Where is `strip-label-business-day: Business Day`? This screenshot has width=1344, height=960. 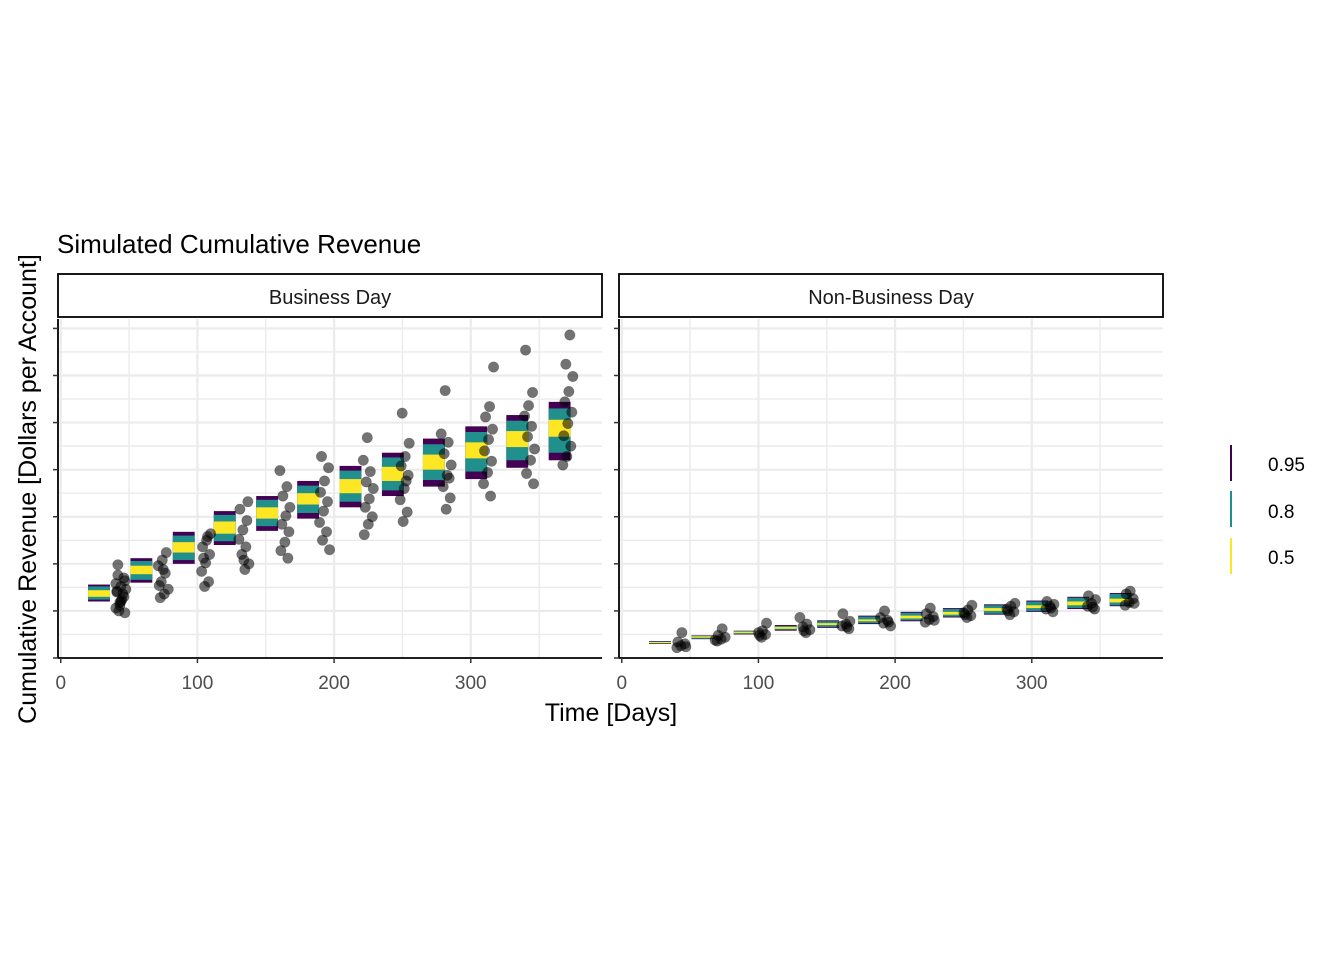 strip-label-business-day: Business Day is located at coordinates (330, 298).